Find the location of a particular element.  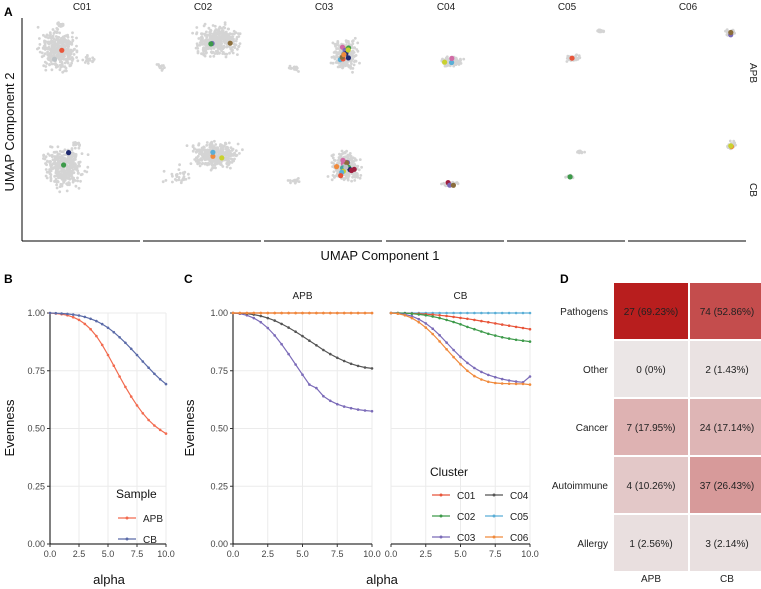

heatmap-row-label: Allergy is located at coordinates (592, 544).